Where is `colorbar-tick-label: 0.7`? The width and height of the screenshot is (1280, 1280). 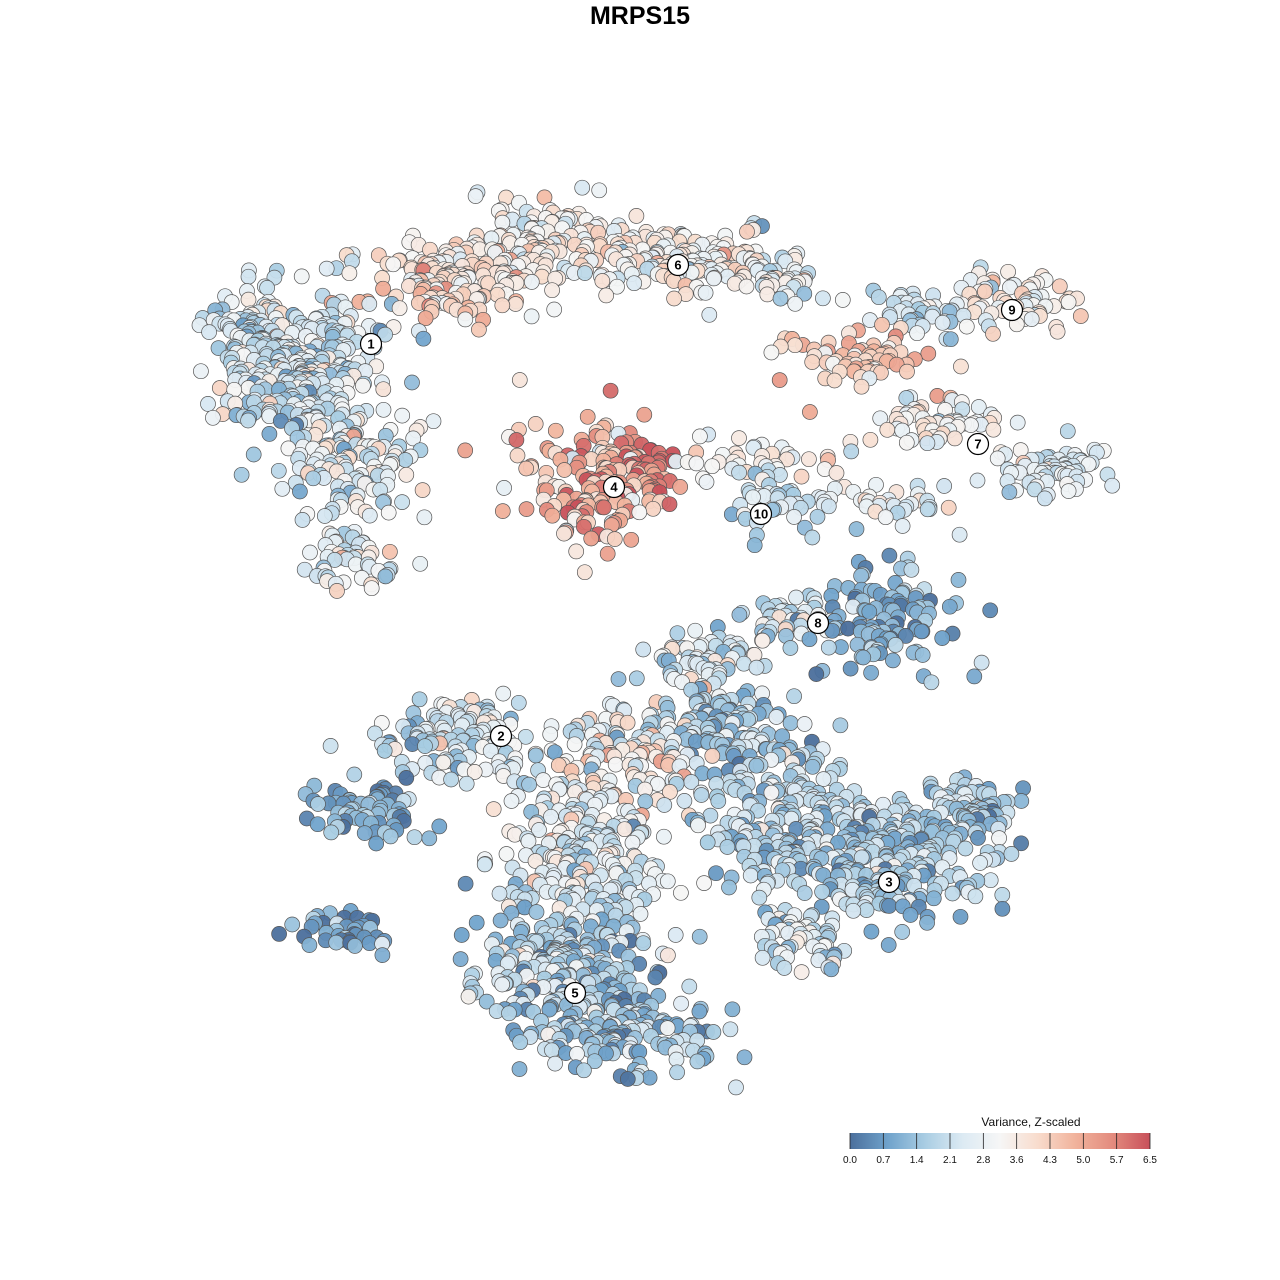 colorbar-tick-label: 0.7 is located at coordinates (883, 1160).